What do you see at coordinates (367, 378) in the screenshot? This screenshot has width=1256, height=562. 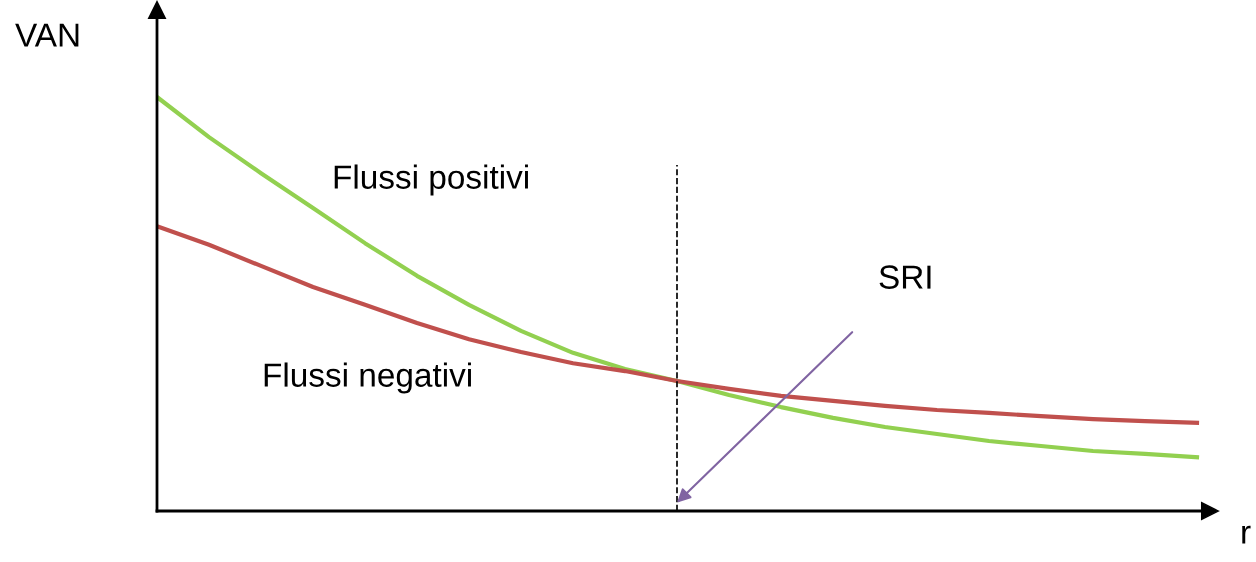 I see `annotation: Flussi negativi` at bounding box center [367, 378].